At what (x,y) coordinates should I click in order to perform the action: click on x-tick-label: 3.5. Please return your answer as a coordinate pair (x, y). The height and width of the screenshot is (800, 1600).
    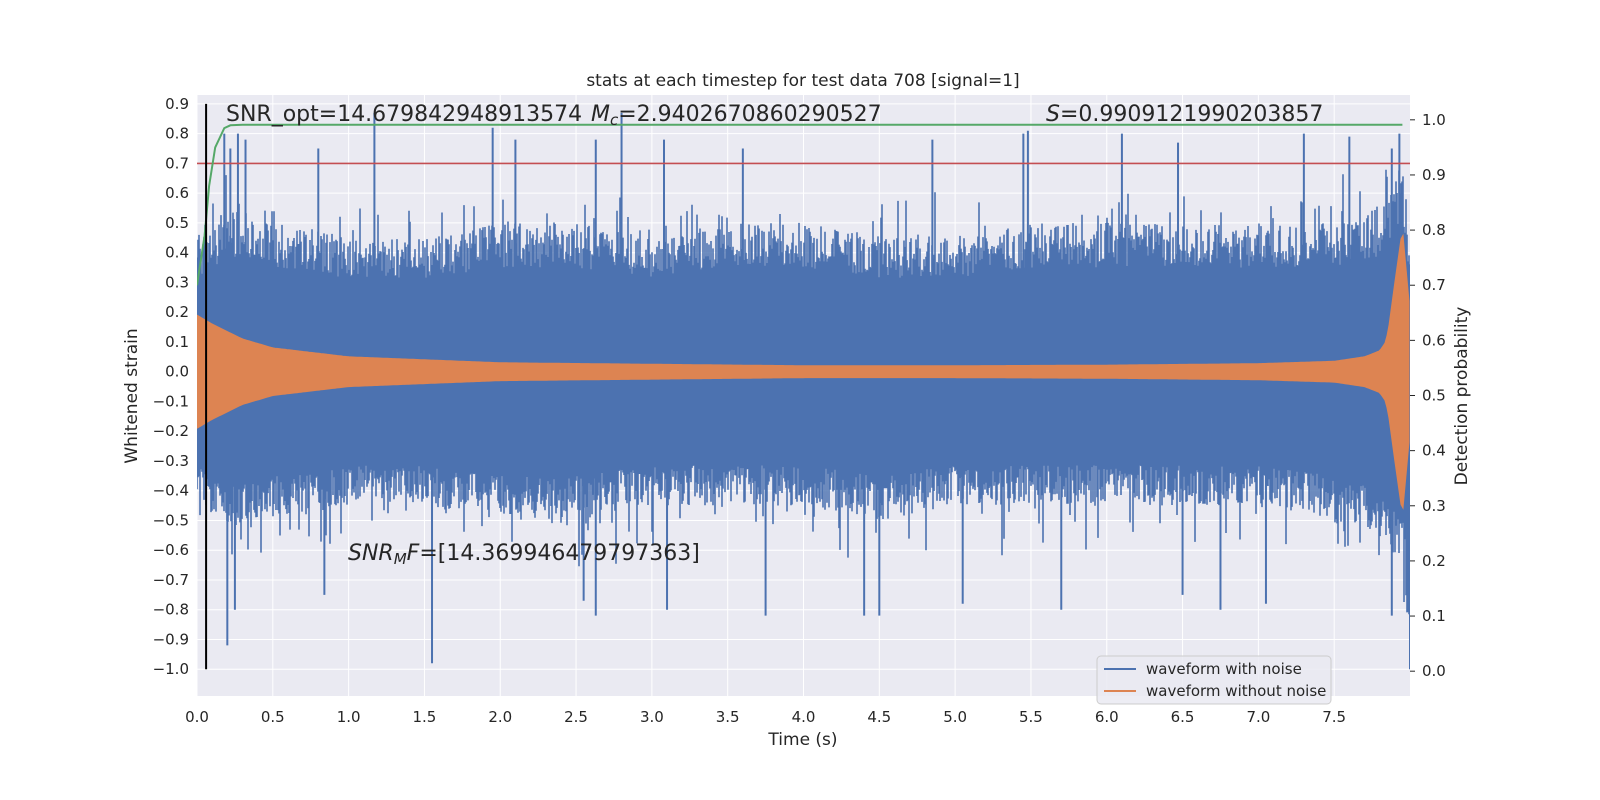
    Looking at the image, I should click on (728, 717).